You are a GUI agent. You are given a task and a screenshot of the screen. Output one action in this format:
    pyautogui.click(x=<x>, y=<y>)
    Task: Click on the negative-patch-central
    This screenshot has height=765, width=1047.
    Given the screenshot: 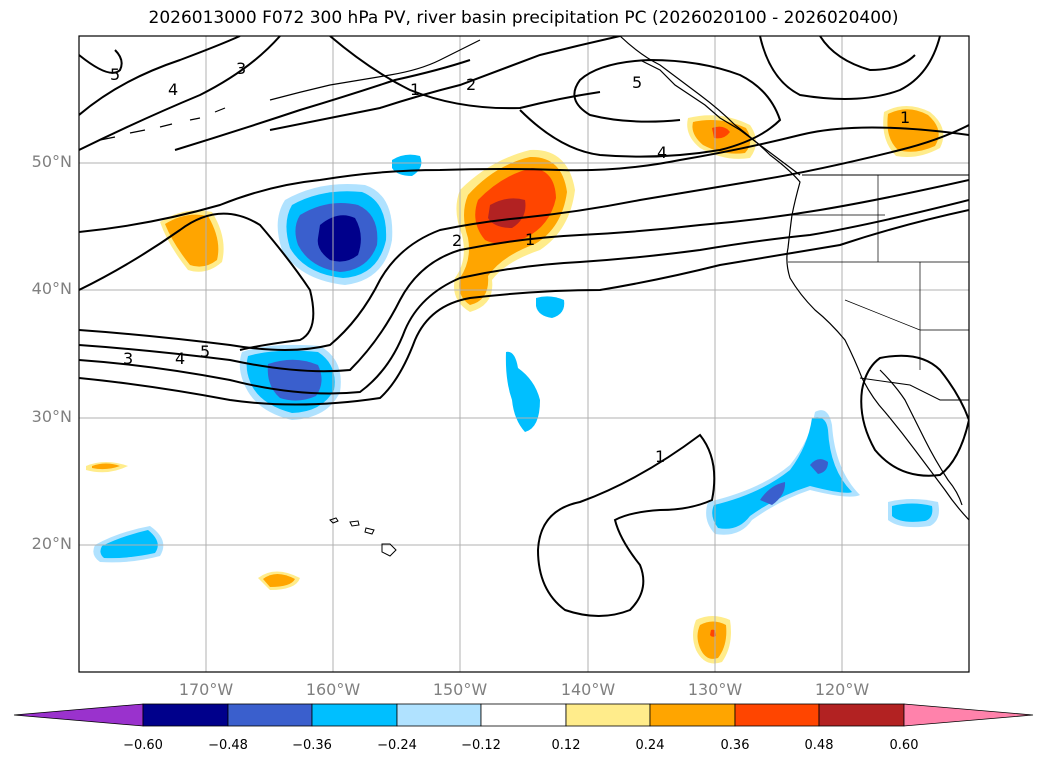 What is the action you would take?
    pyautogui.click(x=550, y=307)
    